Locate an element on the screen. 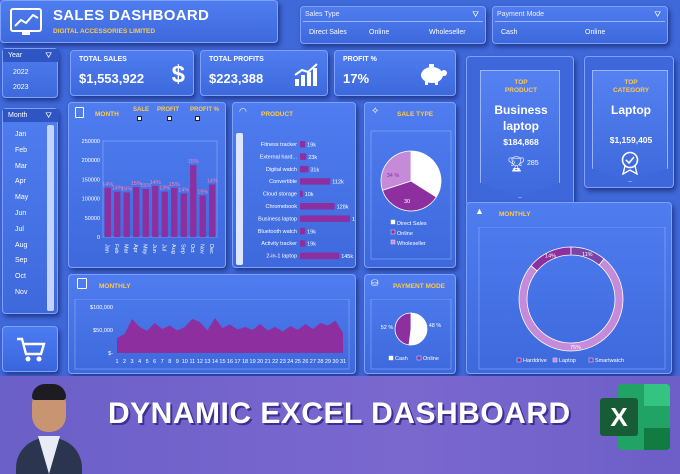 This screenshot has height=474, width=680. pie-data-label: 52 % is located at coordinates (387, 328).